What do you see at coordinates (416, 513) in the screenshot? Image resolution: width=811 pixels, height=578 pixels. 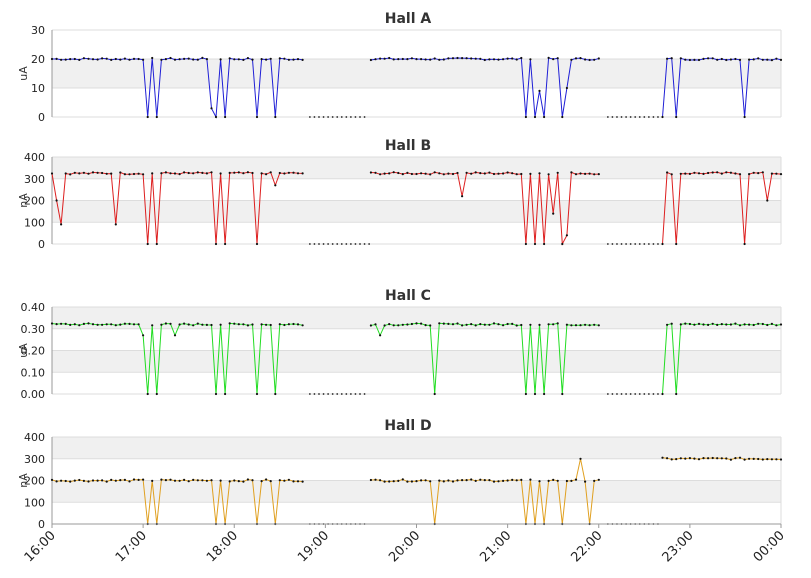 I see `band` at bounding box center [416, 513].